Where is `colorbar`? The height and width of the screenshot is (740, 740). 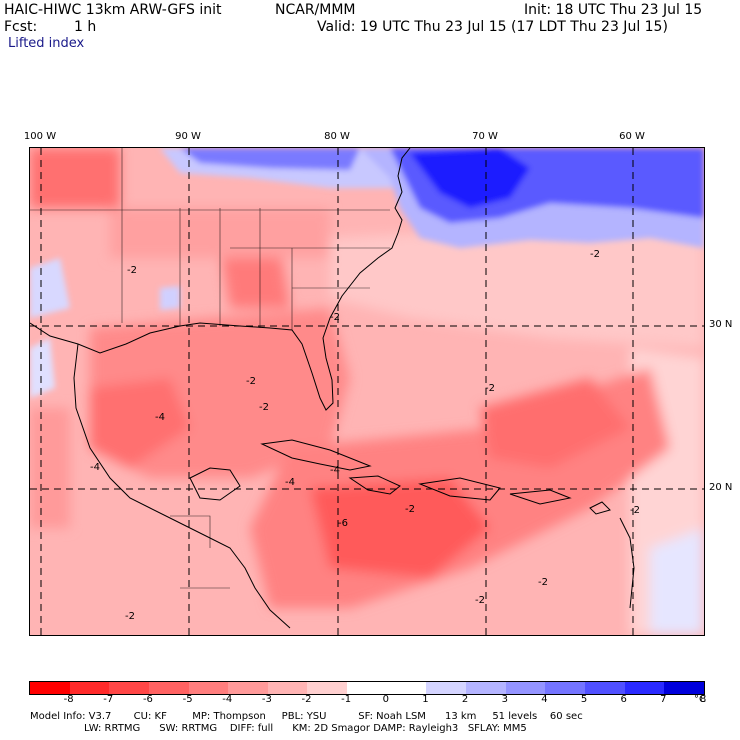
colorbar is located at coordinates (367, 688).